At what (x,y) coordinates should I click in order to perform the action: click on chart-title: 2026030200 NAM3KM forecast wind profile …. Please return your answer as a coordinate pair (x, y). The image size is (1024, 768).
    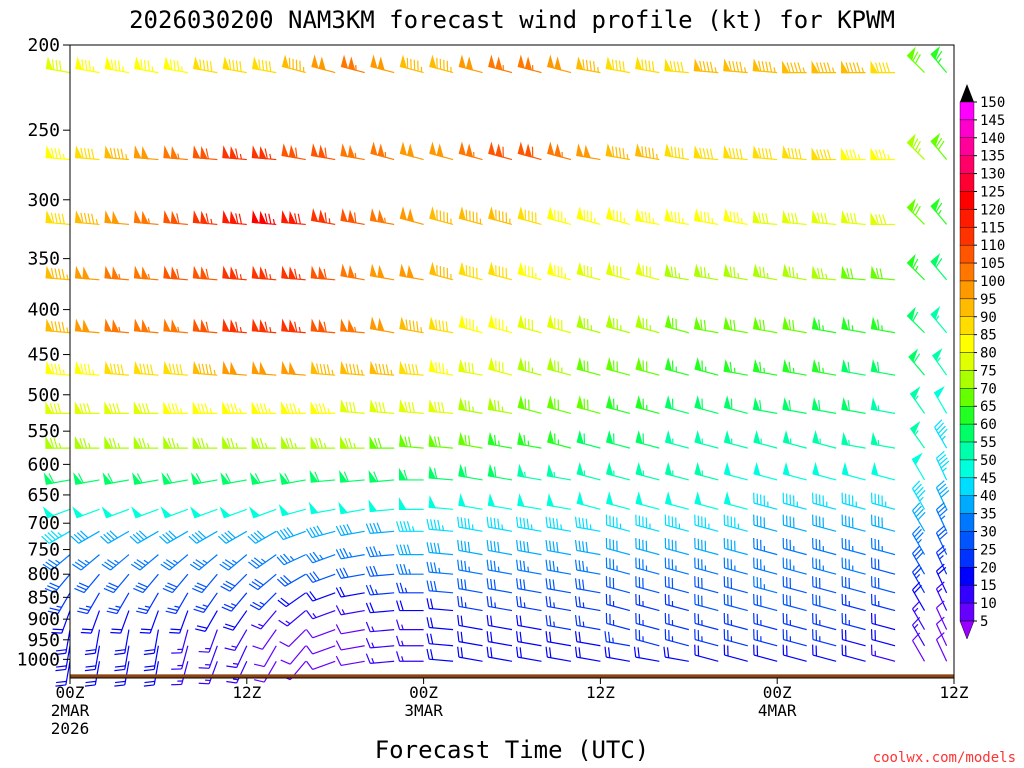
    Looking at the image, I should click on (512, 20).